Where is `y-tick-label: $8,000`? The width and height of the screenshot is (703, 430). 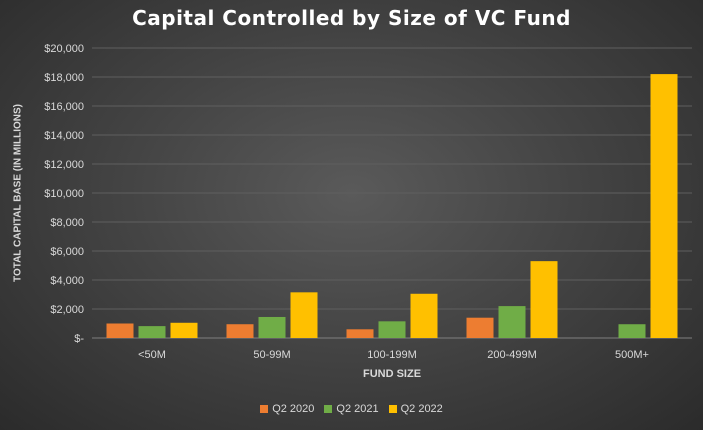 y-tick-label: $8,000 is located at coordinates (67, 223).